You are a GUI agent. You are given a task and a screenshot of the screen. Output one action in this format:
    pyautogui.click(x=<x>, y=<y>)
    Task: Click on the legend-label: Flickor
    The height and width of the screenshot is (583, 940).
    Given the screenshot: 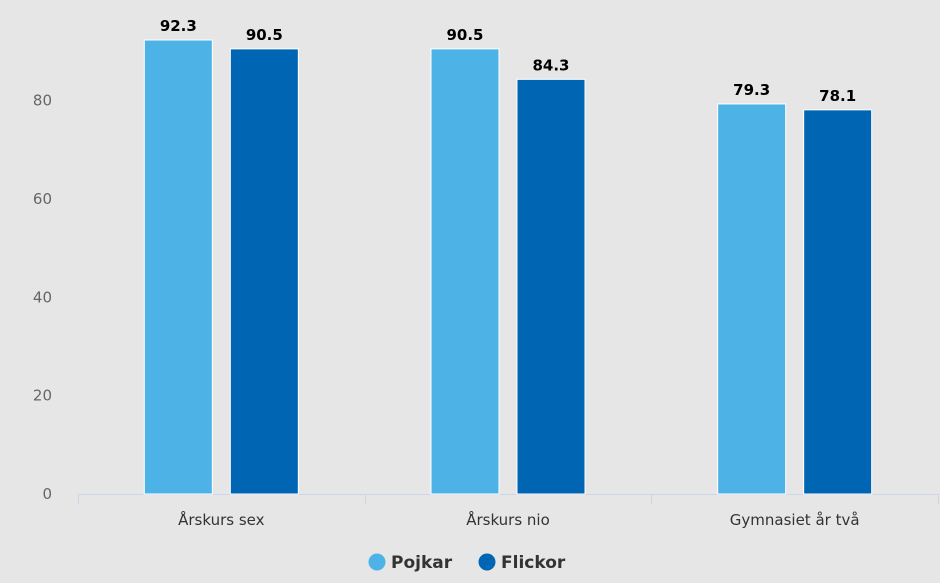 What is the action you would take?
    pyautogui.click(x=533, y=563)
    